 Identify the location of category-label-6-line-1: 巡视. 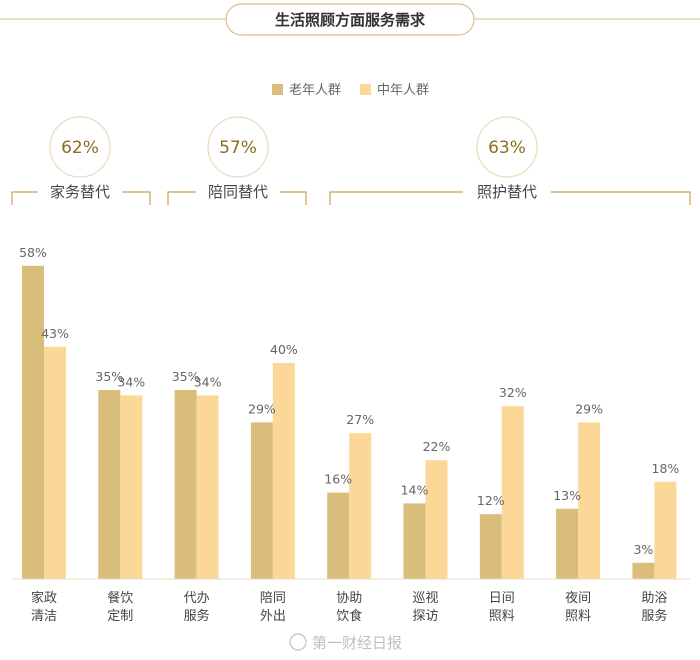
(425, 598).